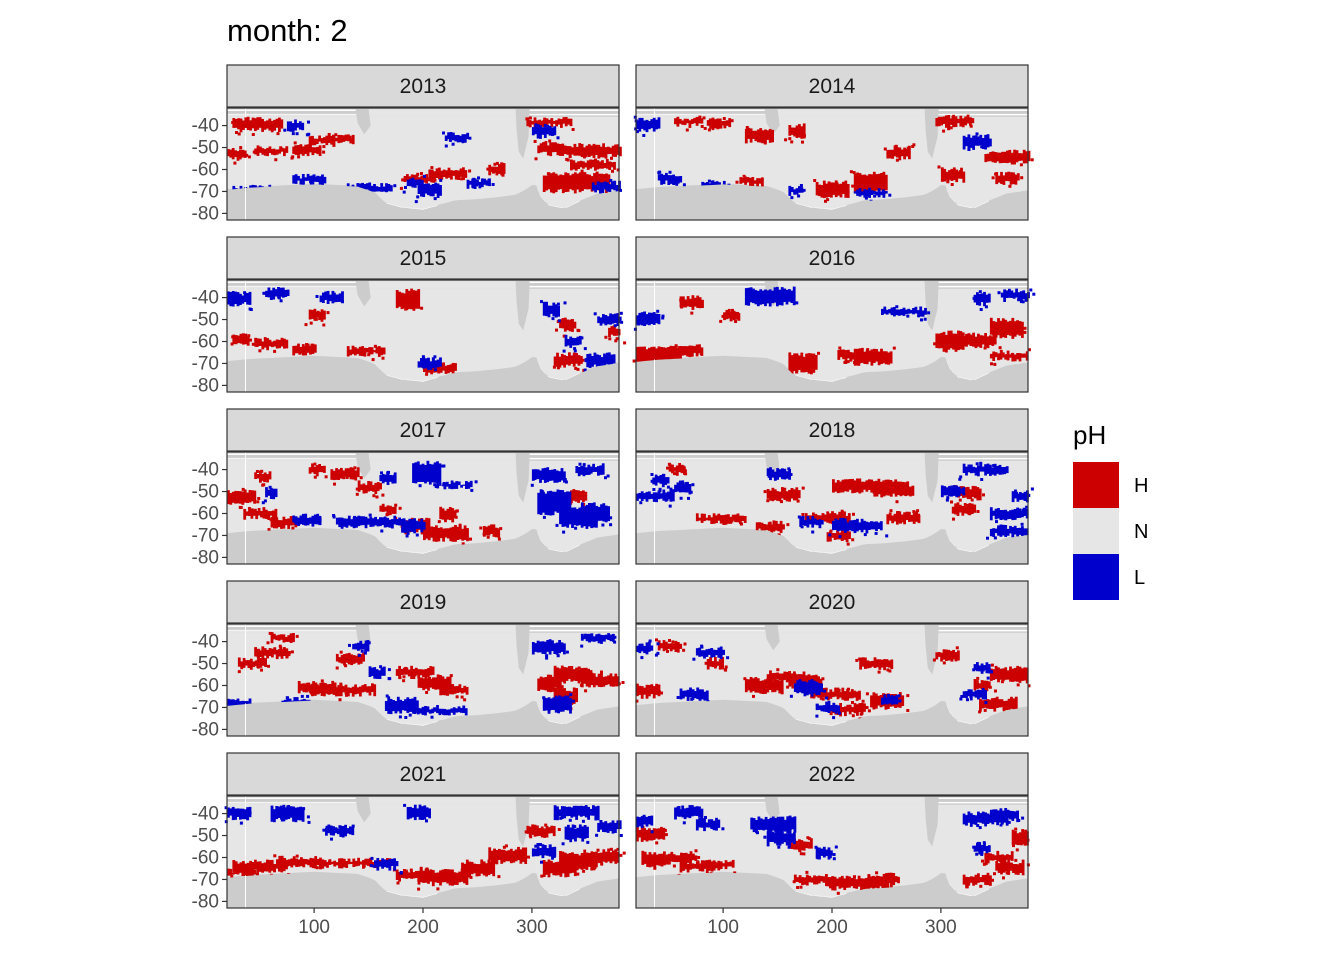  What do you see at coordinates (423, 430) in the screenshot?
I see `facet-strip-label: 2017` at bounding box center [423, 430].